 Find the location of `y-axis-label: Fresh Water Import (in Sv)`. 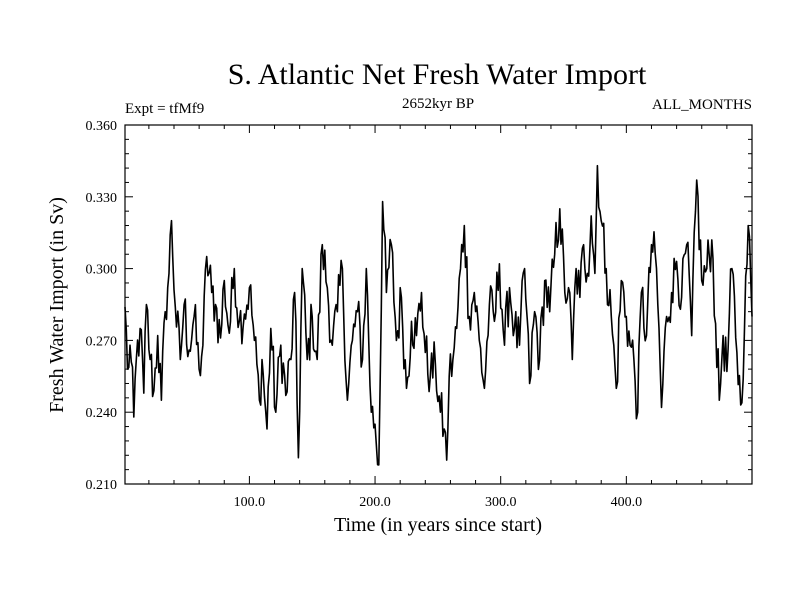

y-axis-label: Fresh Water Import (in Sv) is located at coordinates (57, 305).